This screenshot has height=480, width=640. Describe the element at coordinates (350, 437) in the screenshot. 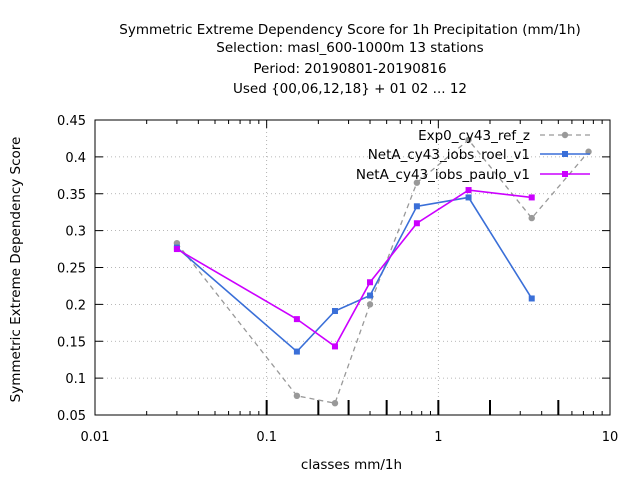

I see `x-tick-labels: 0.01 0.1 1 10` at that location.